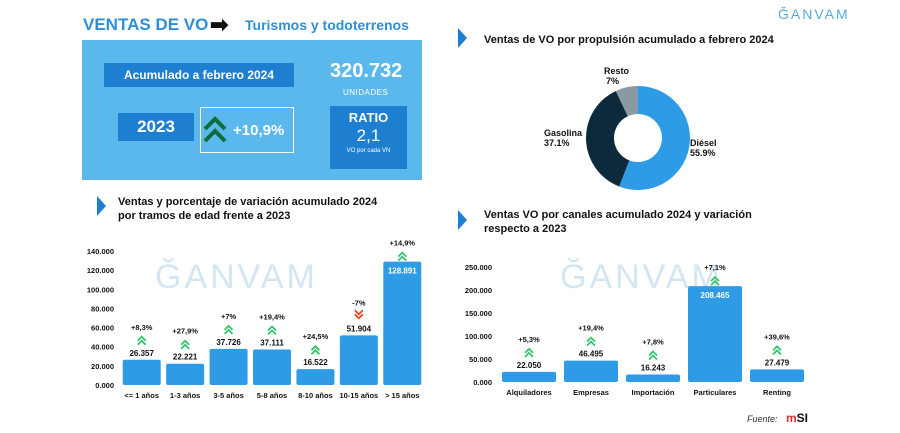 The height and width of the screenshot is (433, 900). I want to click on y-tick-label: 0.000, so click(482, 382).